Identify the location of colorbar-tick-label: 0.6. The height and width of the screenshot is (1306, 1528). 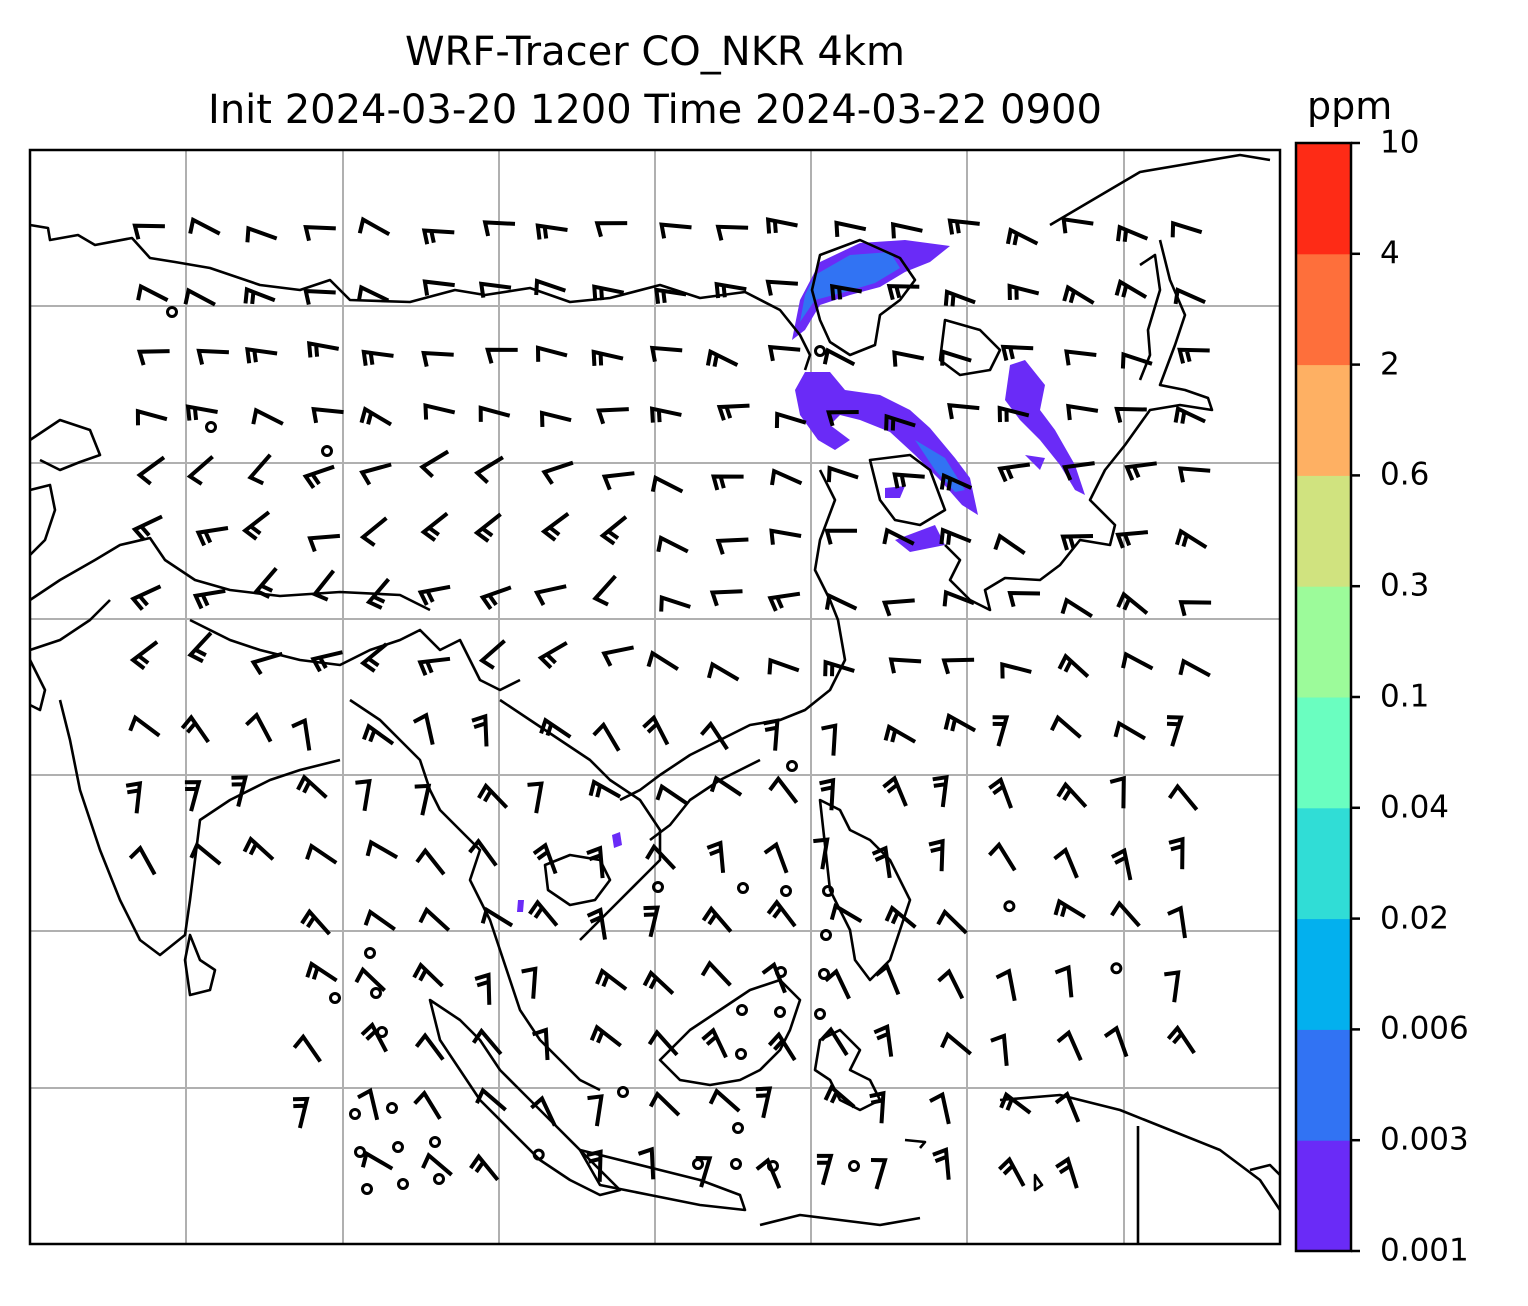
(1405, 474).